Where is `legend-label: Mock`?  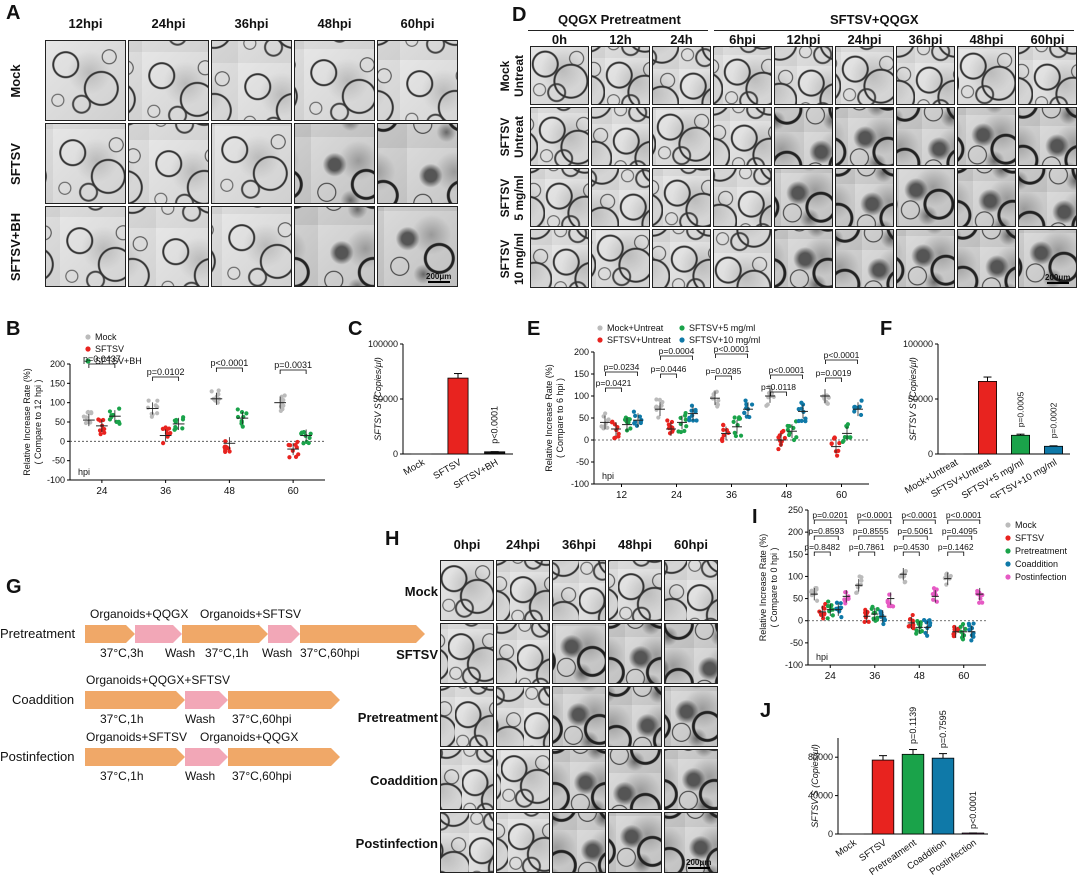
legend-label: Mock is located at coordinates (1026, 525).